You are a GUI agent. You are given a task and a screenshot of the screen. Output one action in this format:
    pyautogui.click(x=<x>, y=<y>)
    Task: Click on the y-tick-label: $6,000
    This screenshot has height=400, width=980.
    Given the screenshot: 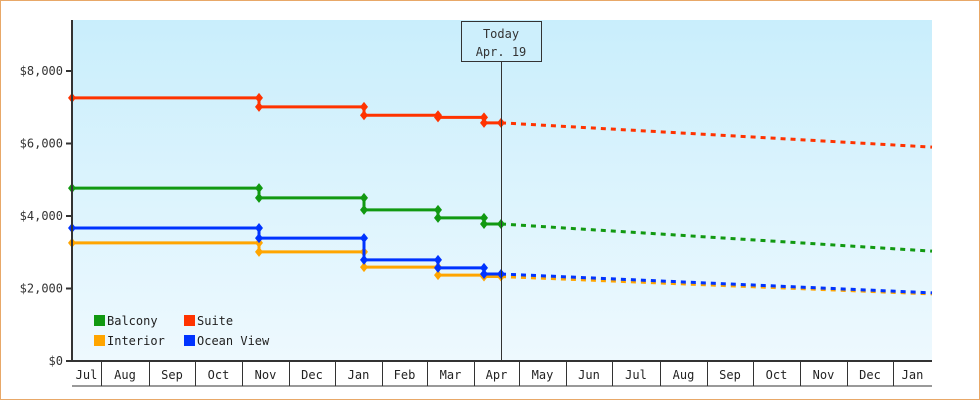 What is the action you would take?
    pyautogui.click(x=41, y=144)
    